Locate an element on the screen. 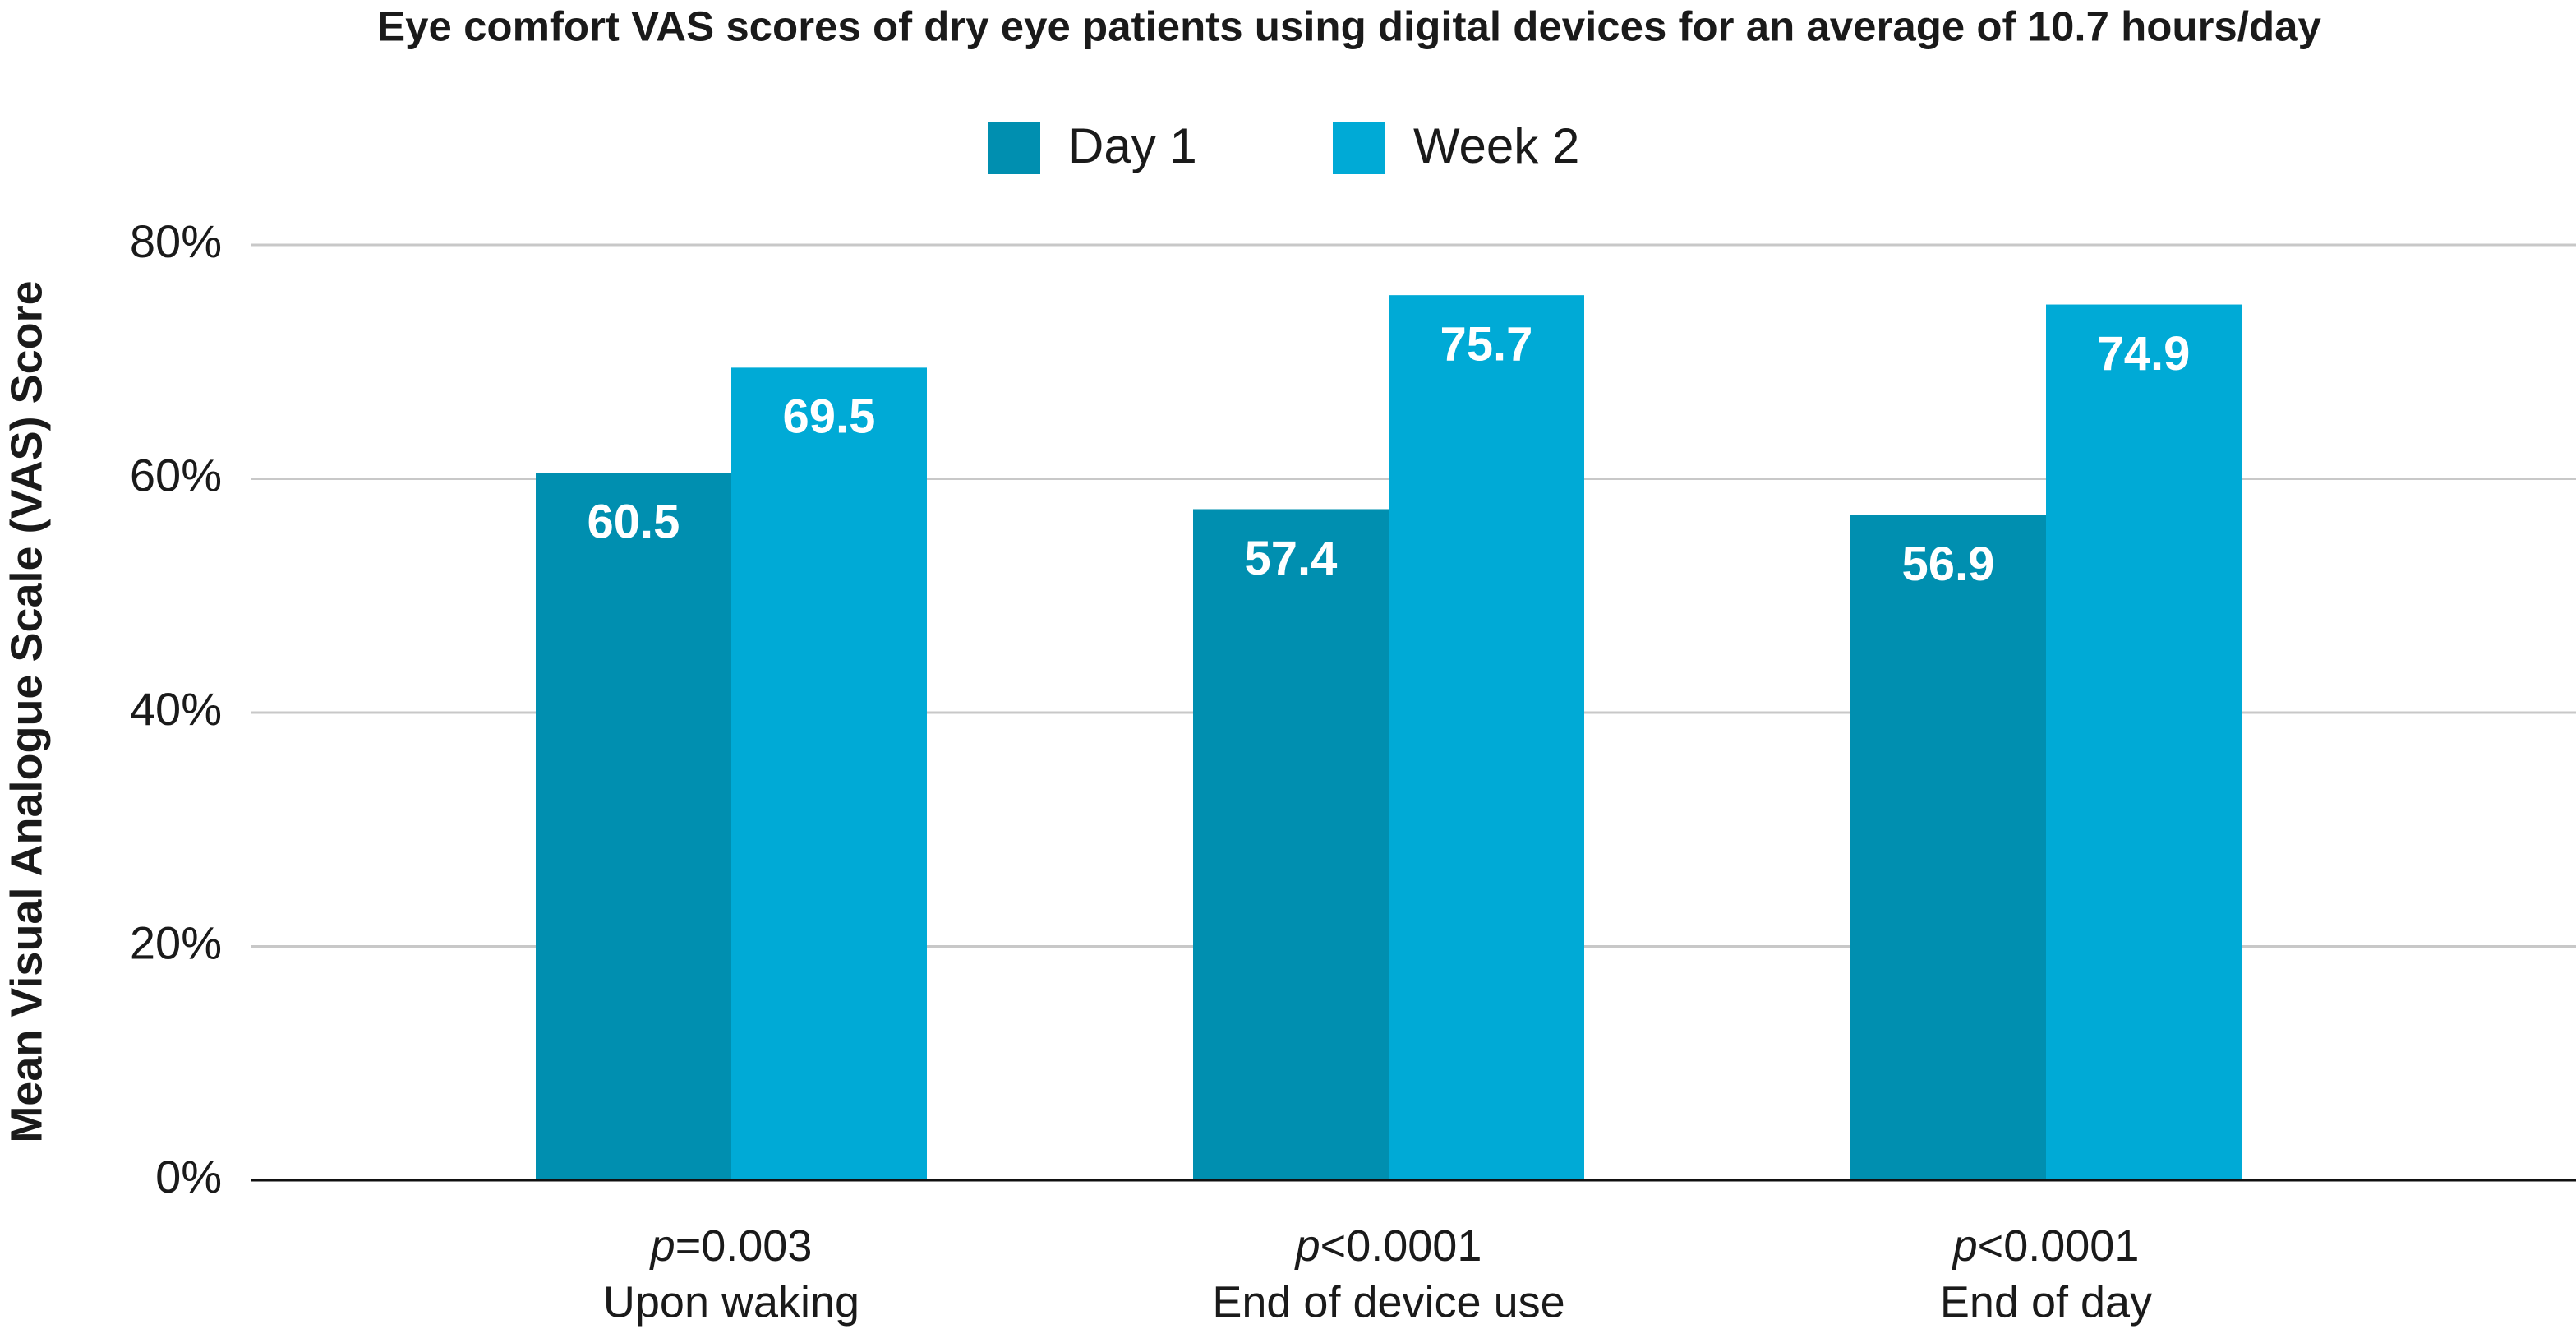 The height and width of the screenshot is (1329, 2576). legend-label: Week 2 is located at coordinates (1496, 146).